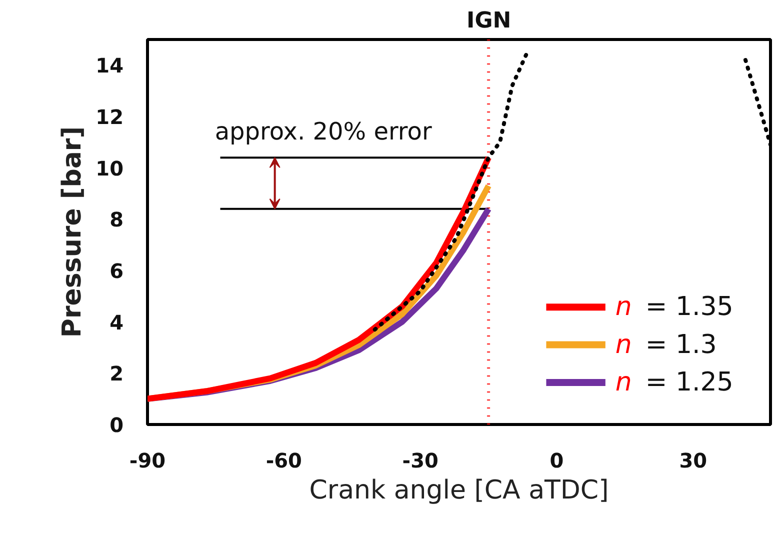 The height and width of the screenshot is (551, 775). Describe the element at coordinates (117, 374) in the screenshot. I see `y-tick-label: 2` at that location.